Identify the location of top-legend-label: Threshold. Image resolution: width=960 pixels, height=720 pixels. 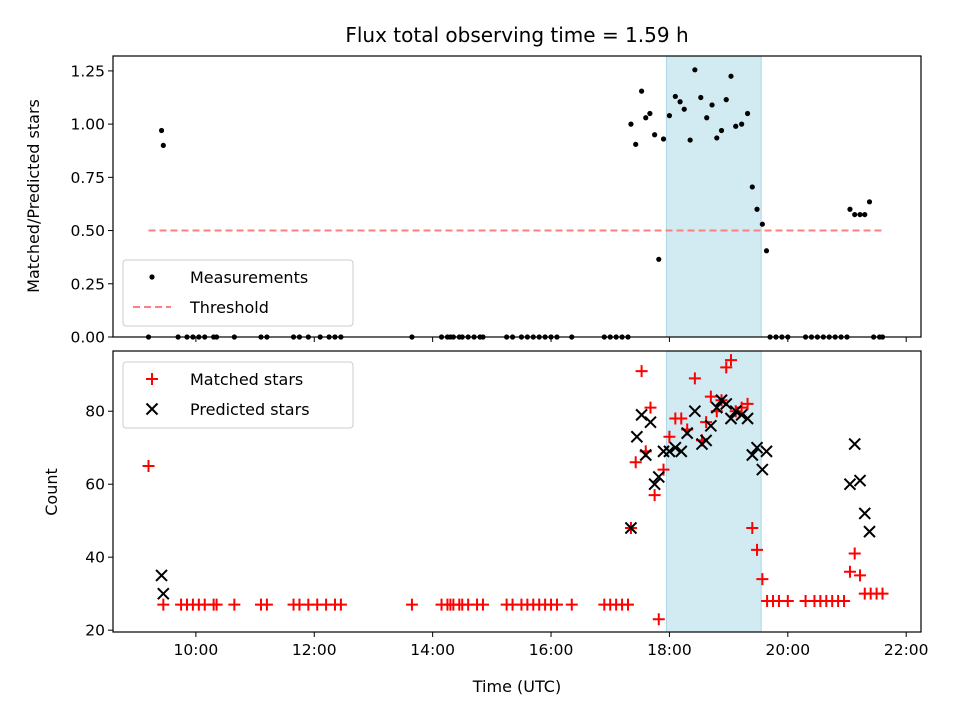
(229, 307).